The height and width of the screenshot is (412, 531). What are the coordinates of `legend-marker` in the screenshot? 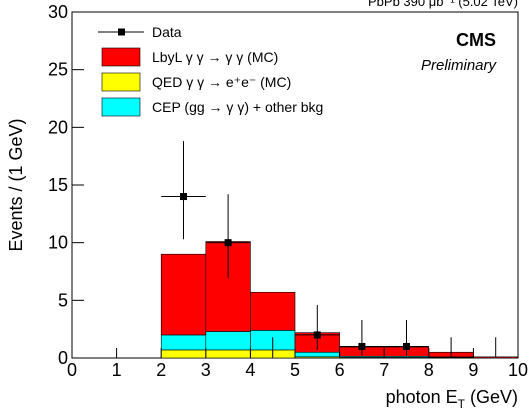 It's located at (121, 32).